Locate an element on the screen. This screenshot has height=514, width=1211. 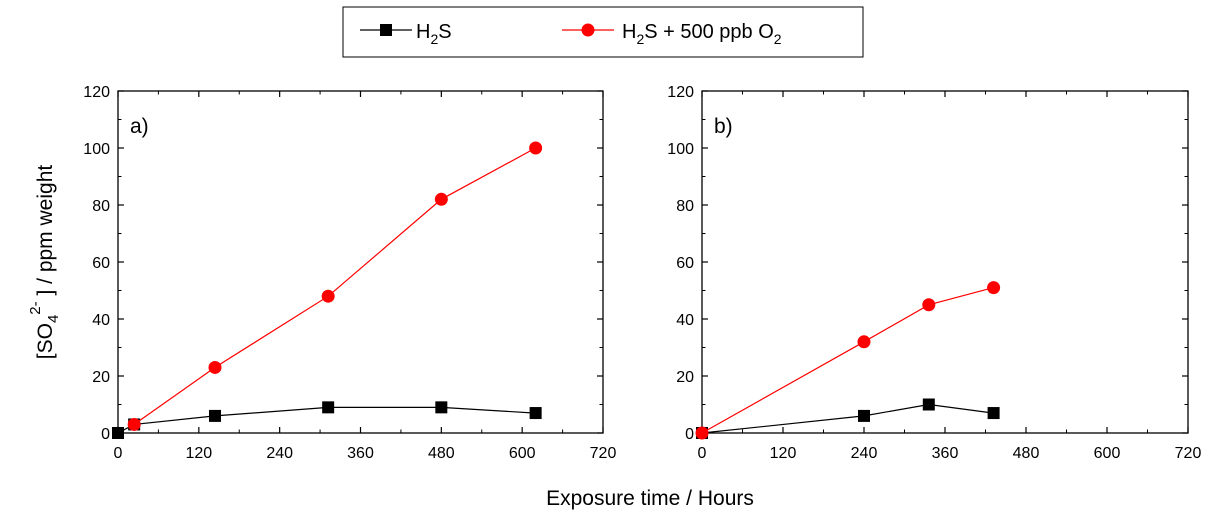
legend-entry-h2s-o2: H2S + 500 ppb O2 is located at coordinates (672, 34).